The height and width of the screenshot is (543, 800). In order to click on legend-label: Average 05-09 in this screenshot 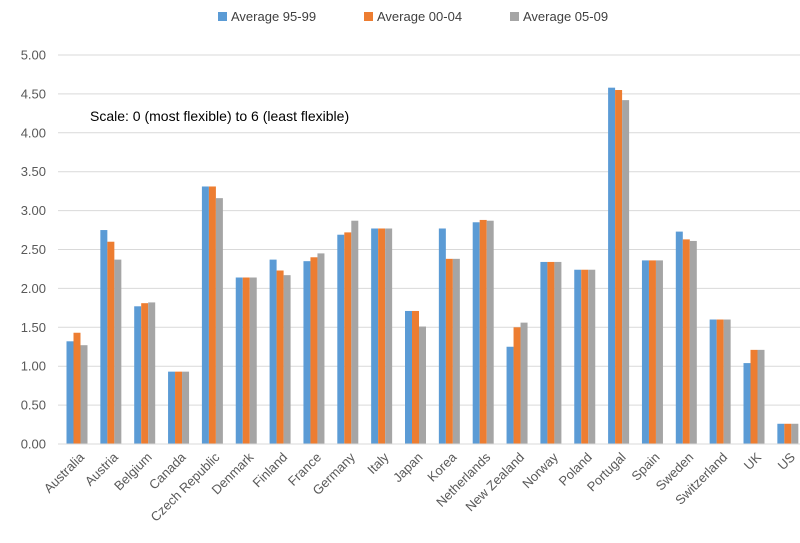, I will do `click(565, 16)`.